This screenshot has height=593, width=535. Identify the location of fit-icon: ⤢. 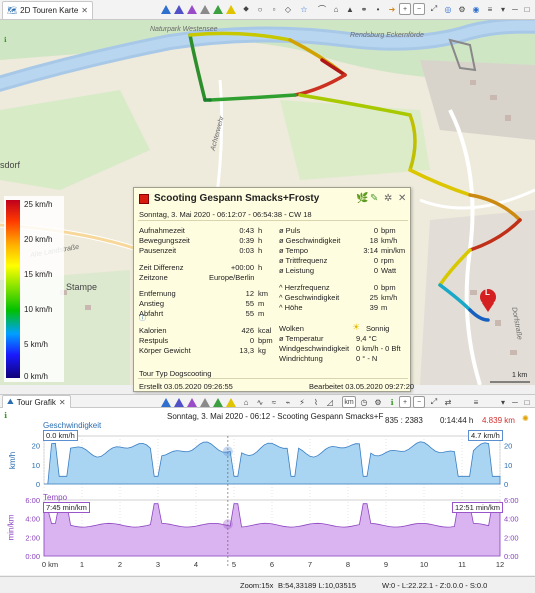
(434, 8).